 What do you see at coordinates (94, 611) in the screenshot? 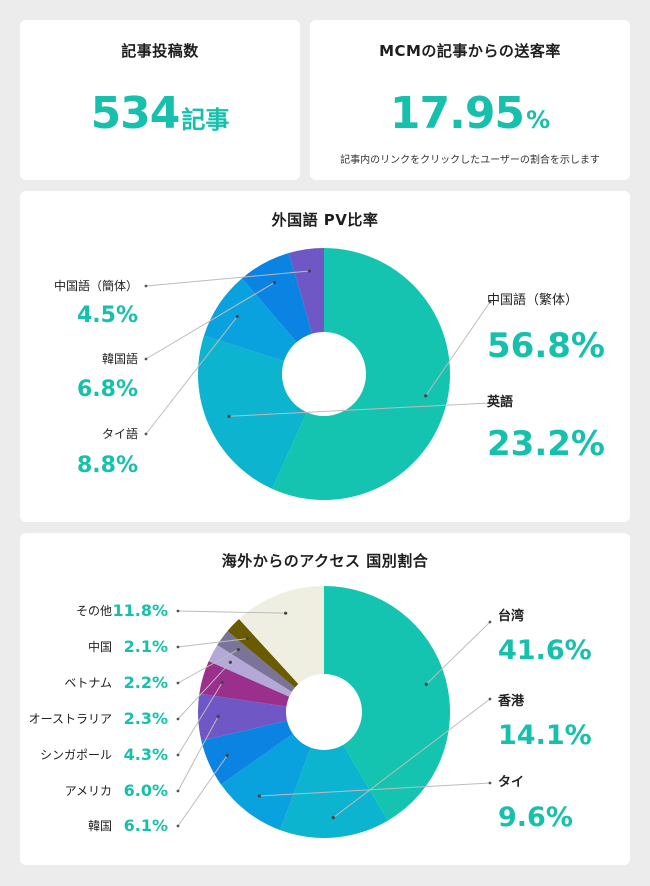
I see `legend-label-9: その他` at bounding box center [94, 611].